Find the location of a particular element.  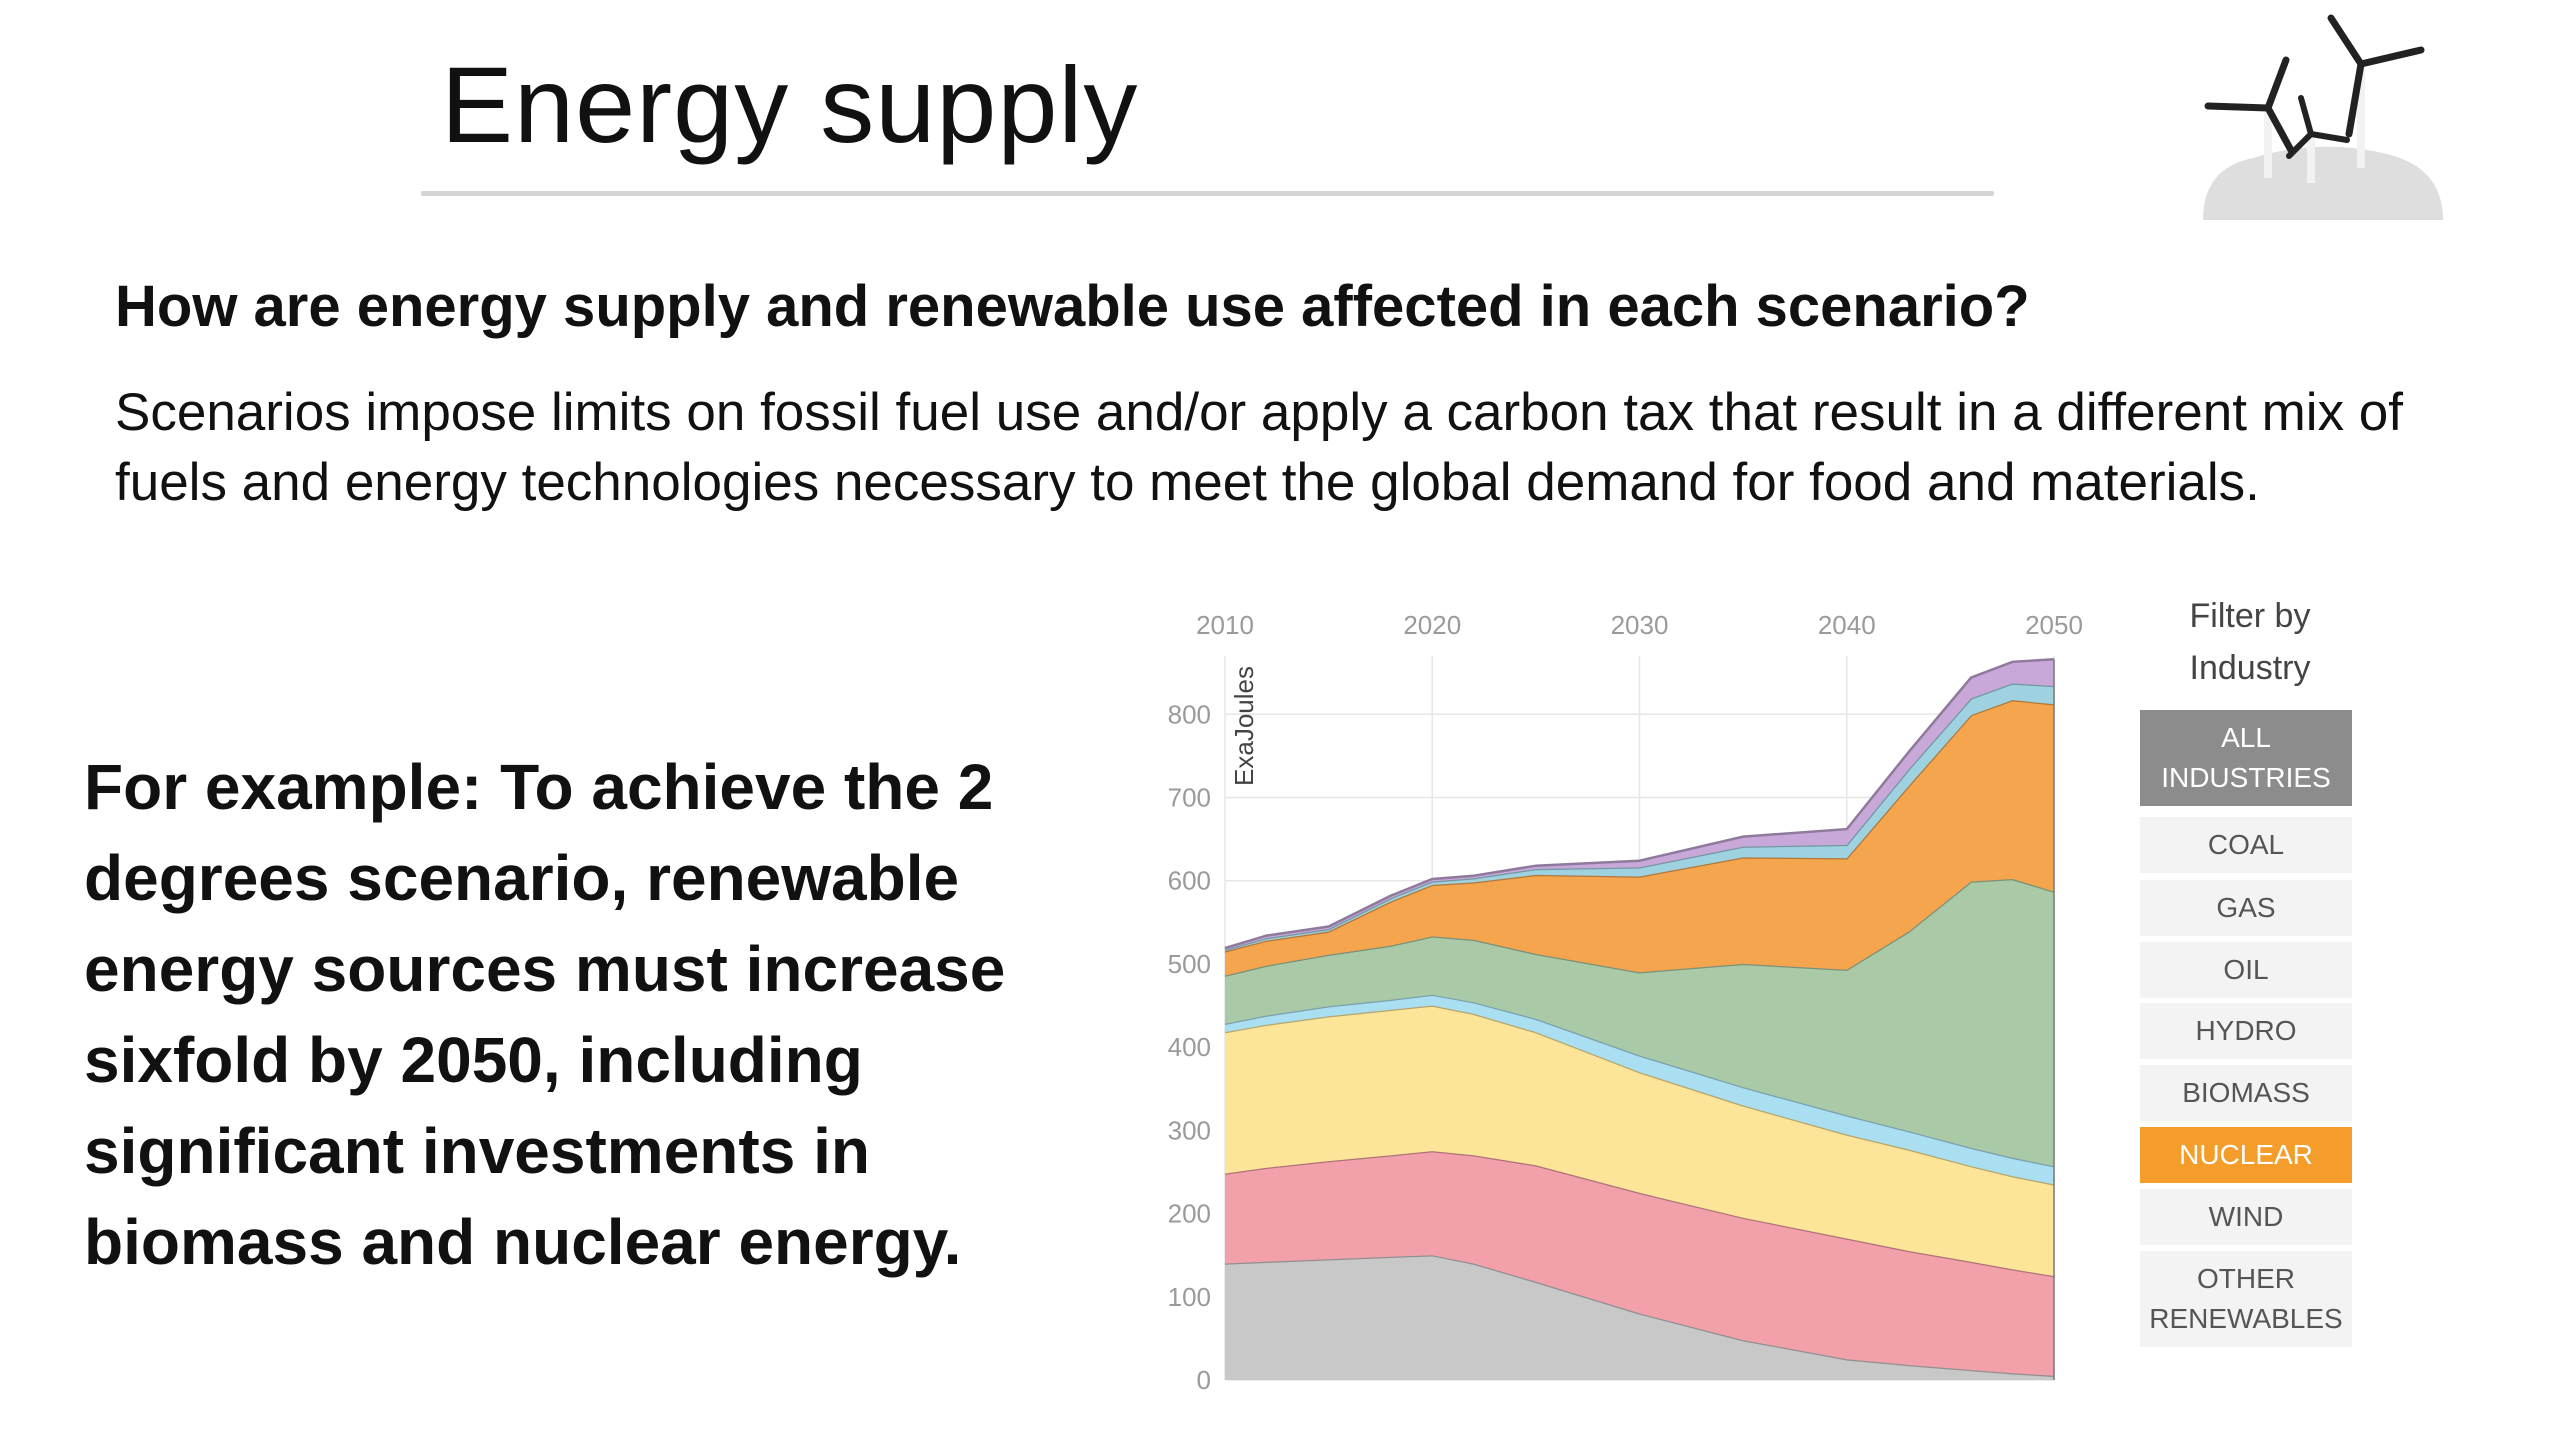

x-tick-label: 2010 is located at coordinates (1225, 625).